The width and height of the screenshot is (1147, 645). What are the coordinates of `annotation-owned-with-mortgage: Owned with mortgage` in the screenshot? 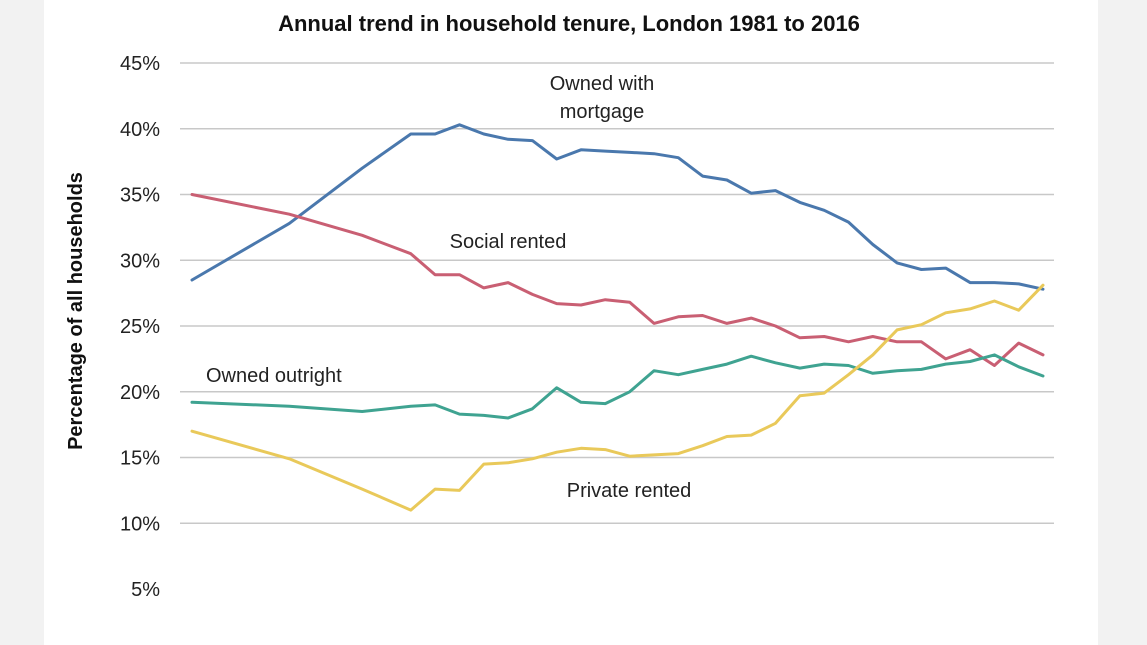 It's located at (602, 98).